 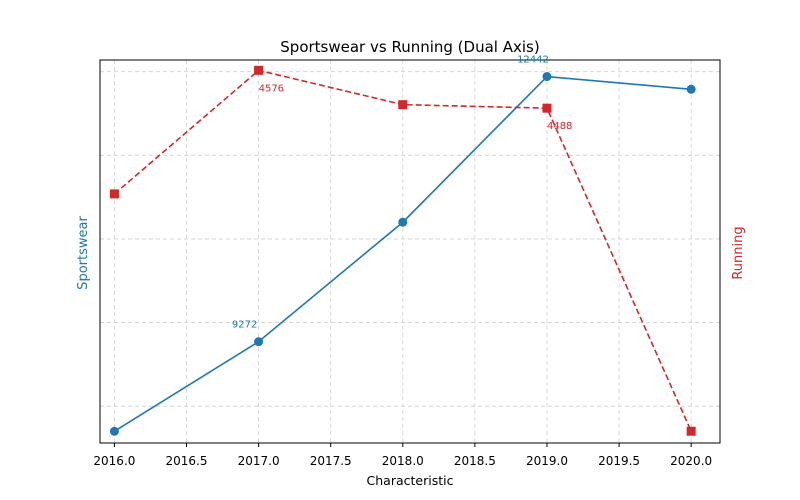 I want to click on x-axis-label: Characteristic, so click(x=410, y=480).